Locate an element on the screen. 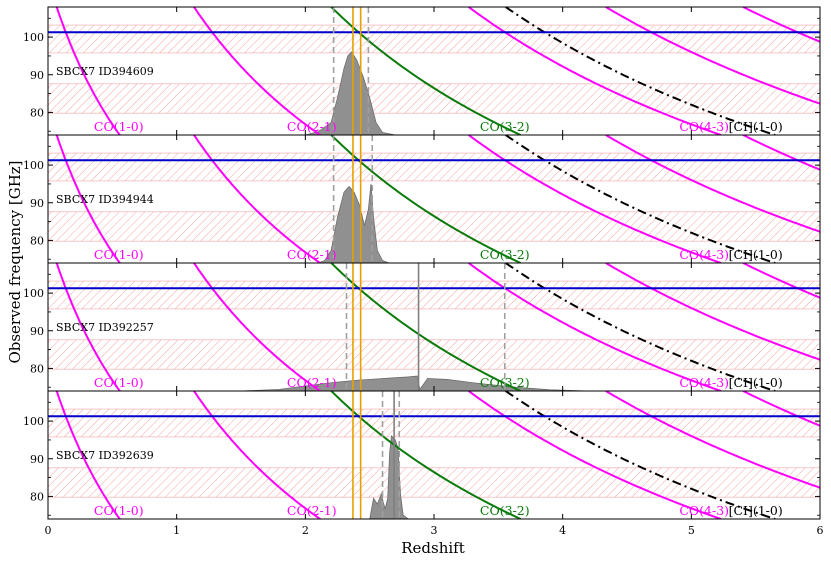  source-name: SBCX7 ID394944 is located at coordinates (105, 199).